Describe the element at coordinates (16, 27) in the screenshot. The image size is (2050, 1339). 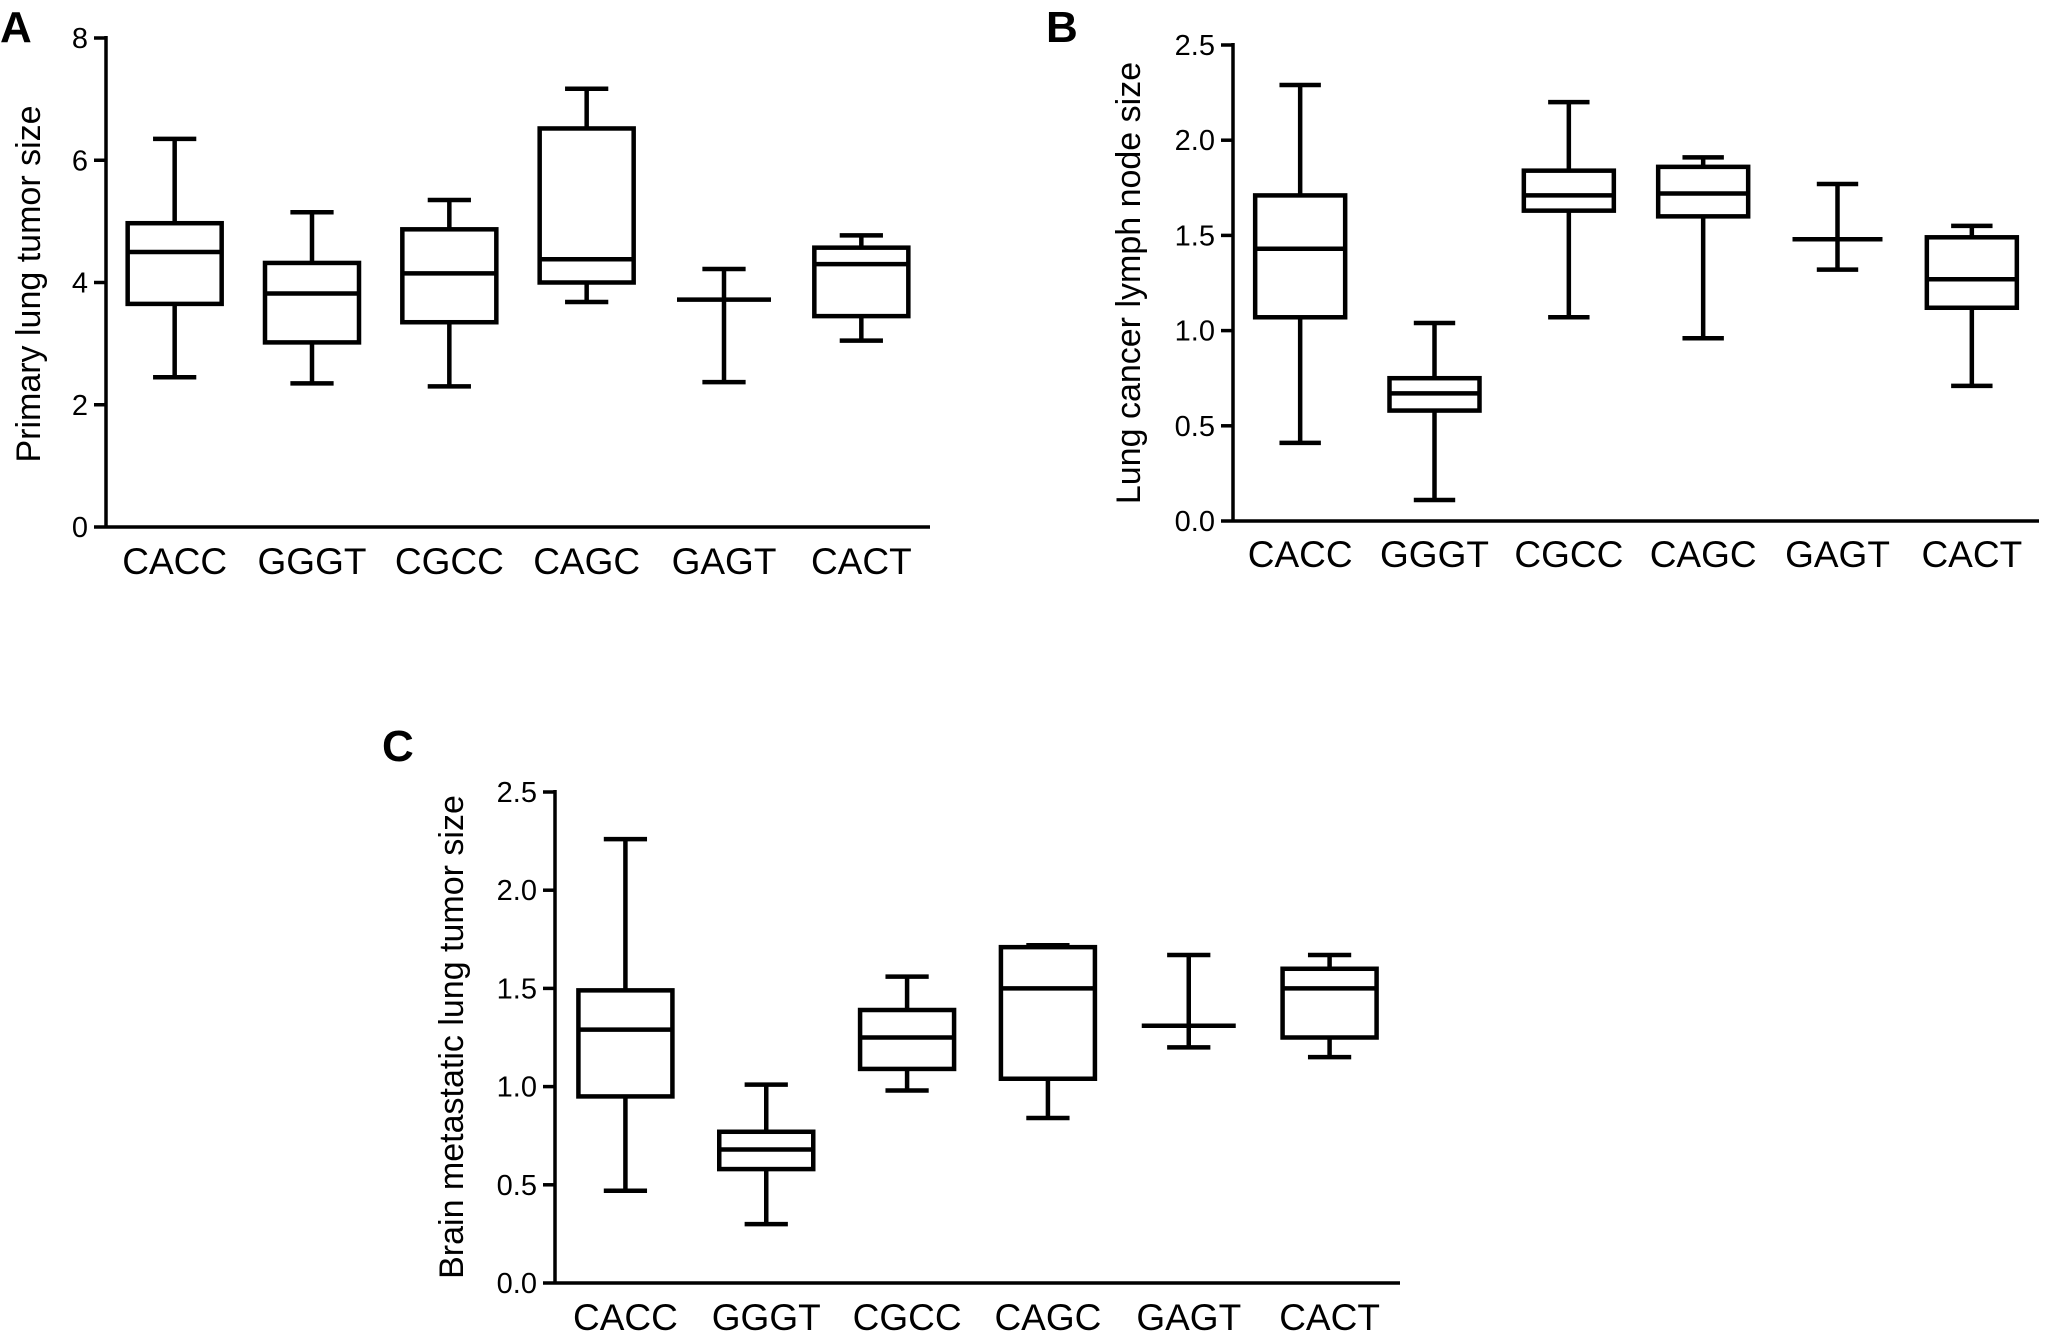
I see `panel-a-letter: A` at that location.